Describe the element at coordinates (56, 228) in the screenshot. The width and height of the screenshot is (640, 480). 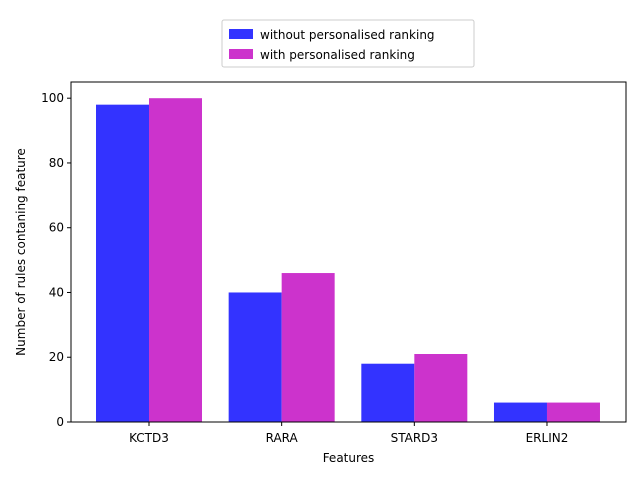
I see `y-tick-label: 60` at that location.